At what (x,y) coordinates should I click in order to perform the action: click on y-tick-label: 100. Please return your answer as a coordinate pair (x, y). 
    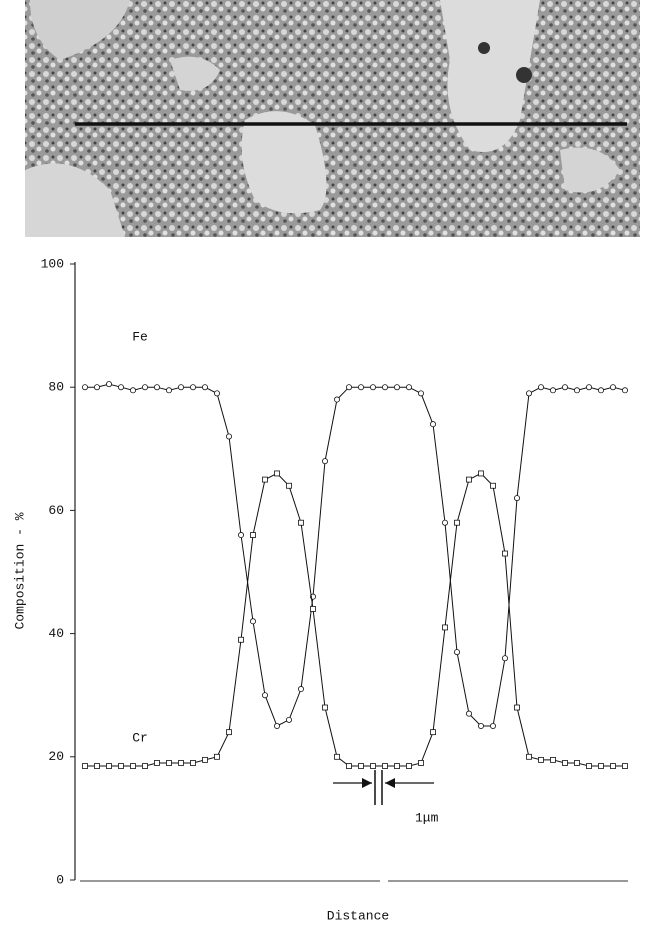
    Looking at the image, I should click on (52, 263).